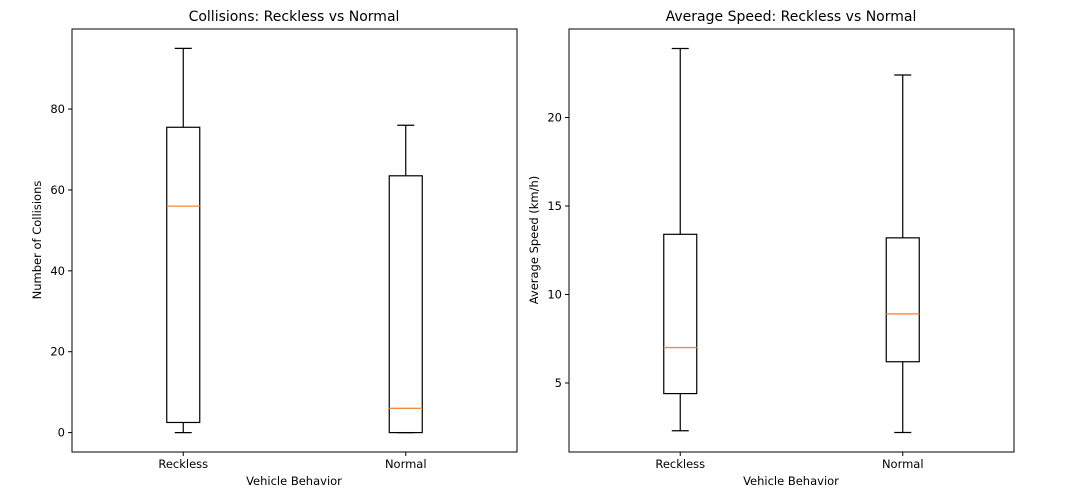  What do you see at coordinates (534, 240) in the screenshot?
I see `speed-y-axis-label: Average Speed (km/h)` at bounding box center [534, 240].